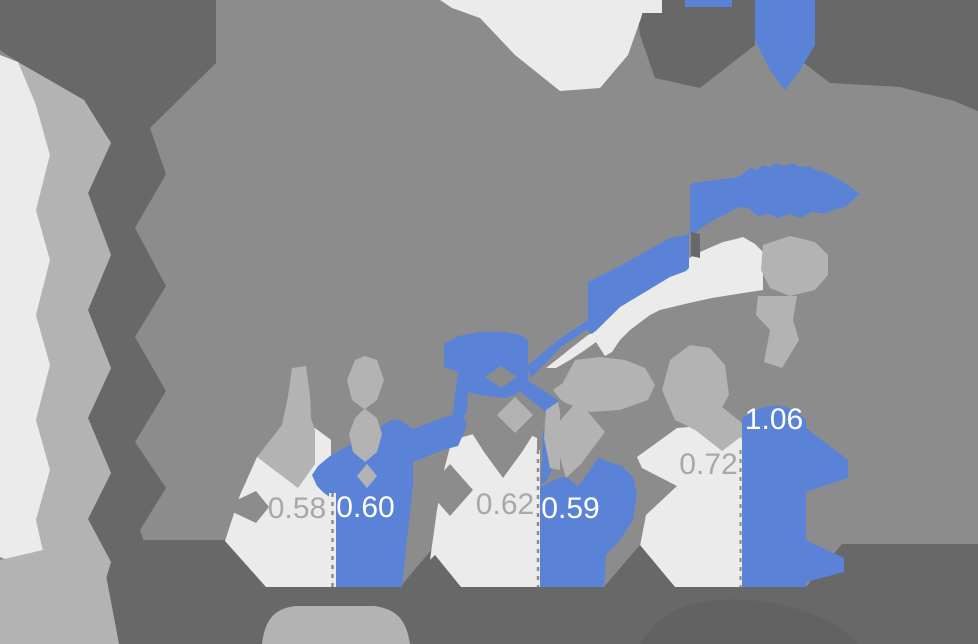 This screenshot has height=644, width=978. Describe the element at coordinates (365, 507) in the screenshot. I see `svg-text: 0.60` at that location.